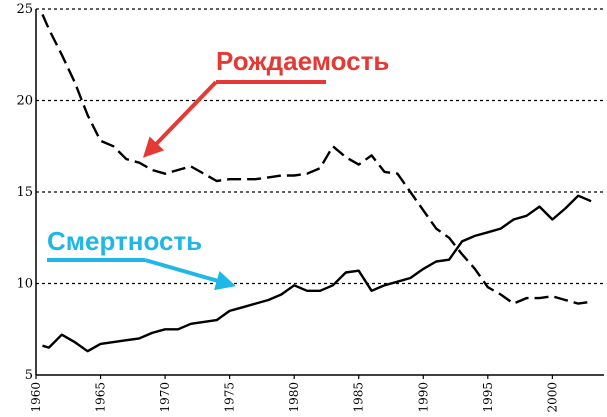  What do you see at coordinates (36, 397) in the screenshot?
I see `x-tick-label: 1960` at bounding box center [36, 397].